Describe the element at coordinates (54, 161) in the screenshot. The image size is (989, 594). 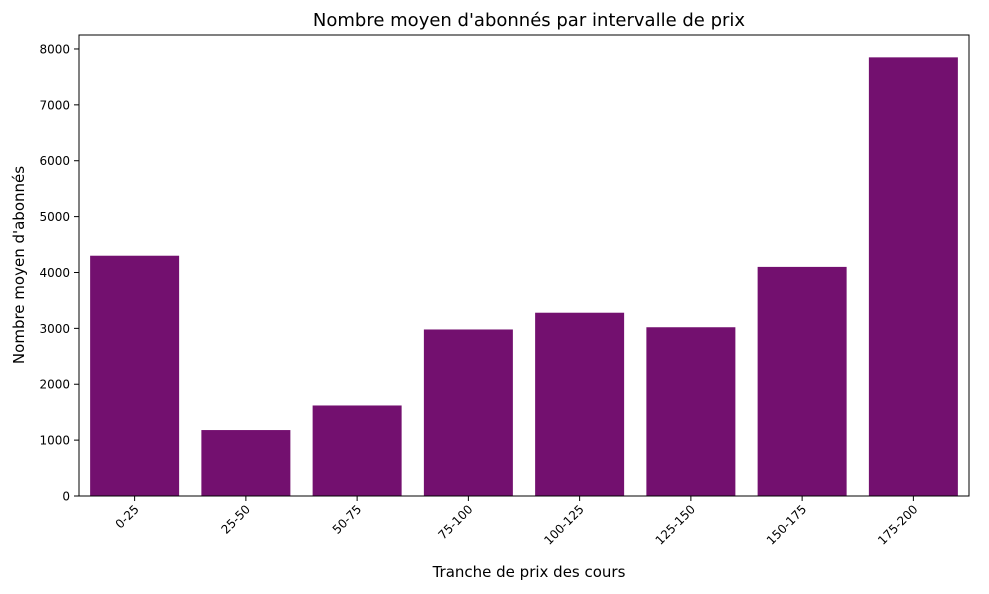
I see `y-tick-label: 6000` at that location.